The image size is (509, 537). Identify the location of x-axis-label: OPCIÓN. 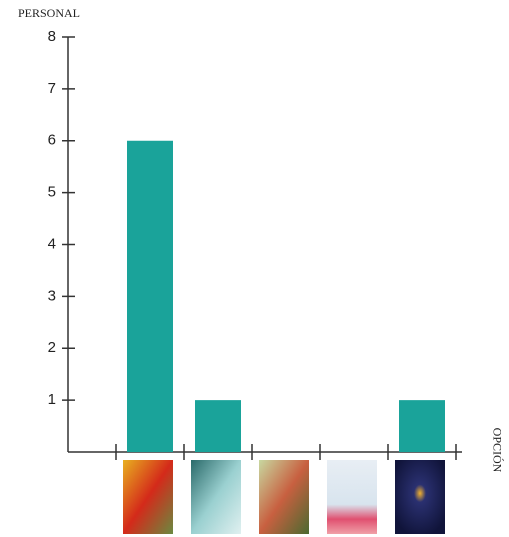
(497, 450).